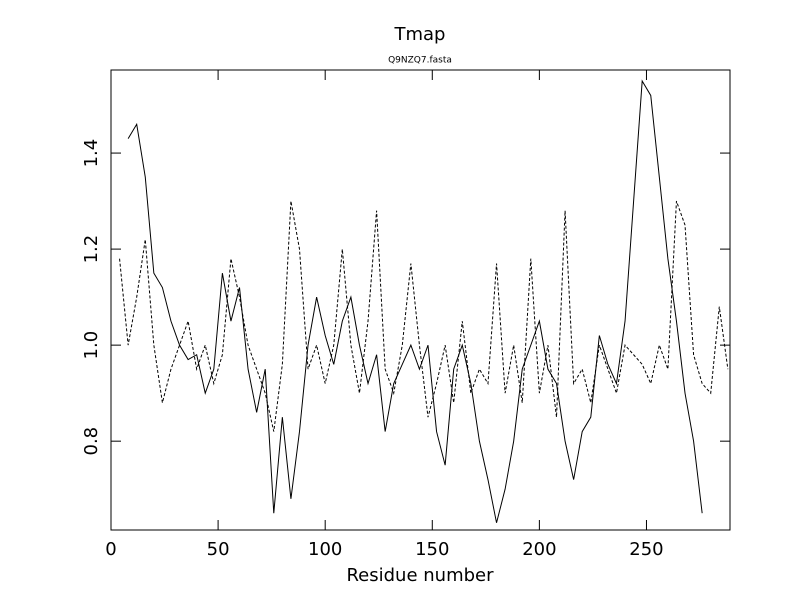 The image size is (800, 600). Describe the element at coordinates (539, 549) in the screenshot. I see `x-tick-label: 200` at that location.